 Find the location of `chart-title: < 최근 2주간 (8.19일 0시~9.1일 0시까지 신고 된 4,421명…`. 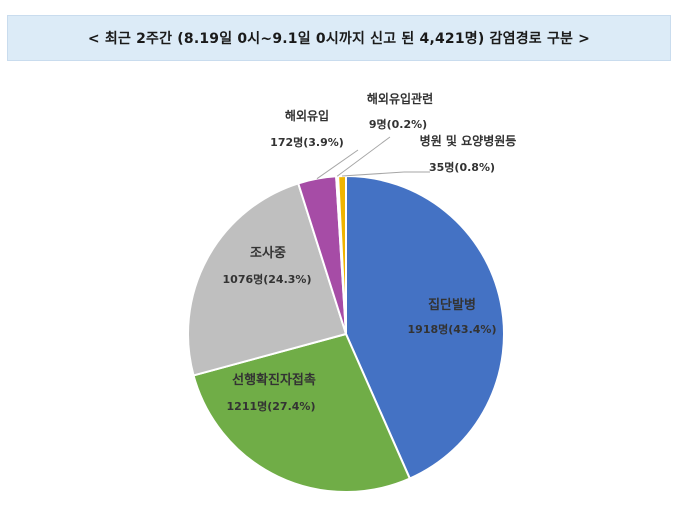

chart-title: < 최근 2주간 (8.19일 0시~9.1일 0시까지 신고 된 4,421명… is located at coordinates (339, 39).